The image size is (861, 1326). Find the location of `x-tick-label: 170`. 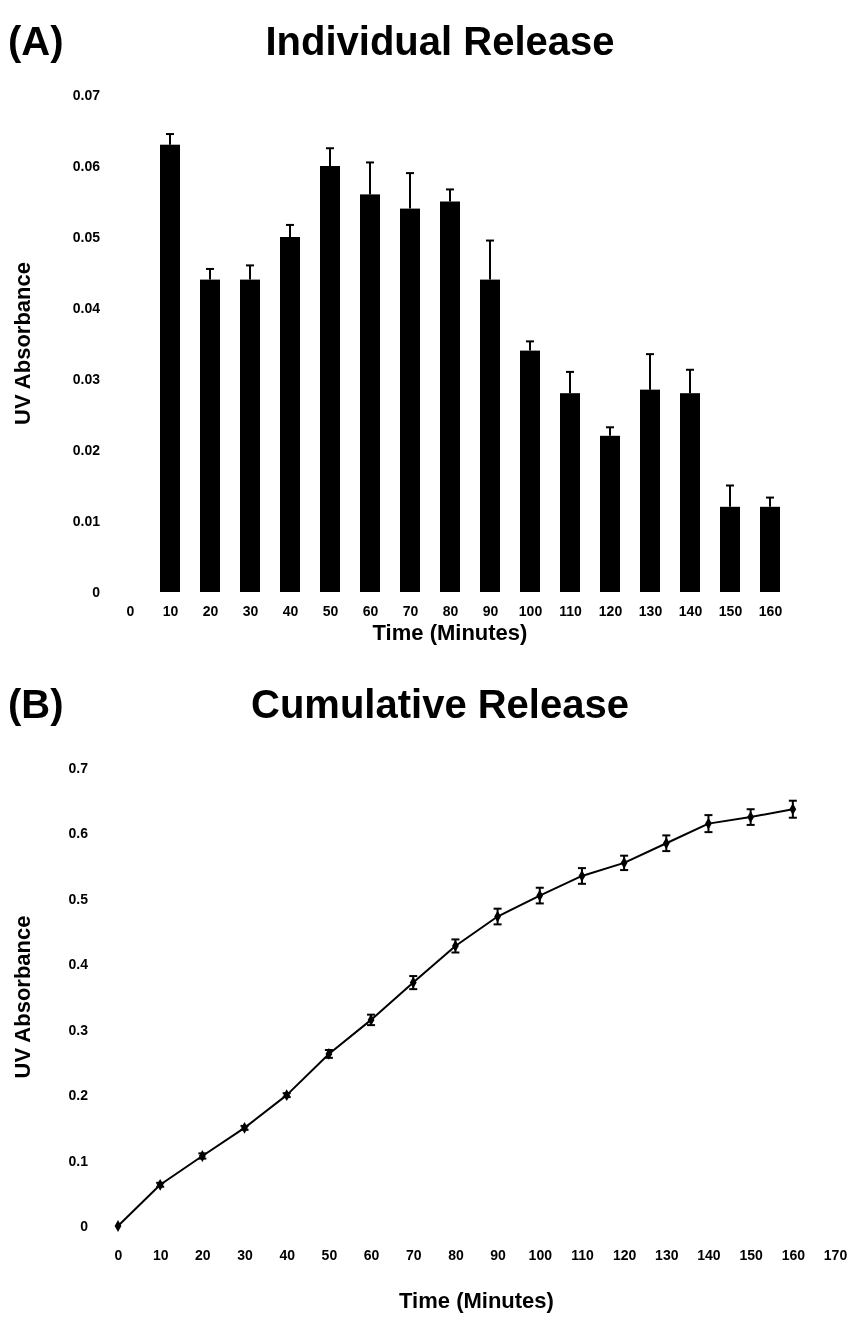

x-tick-label: 170 is located at coordinates (835, 1254).